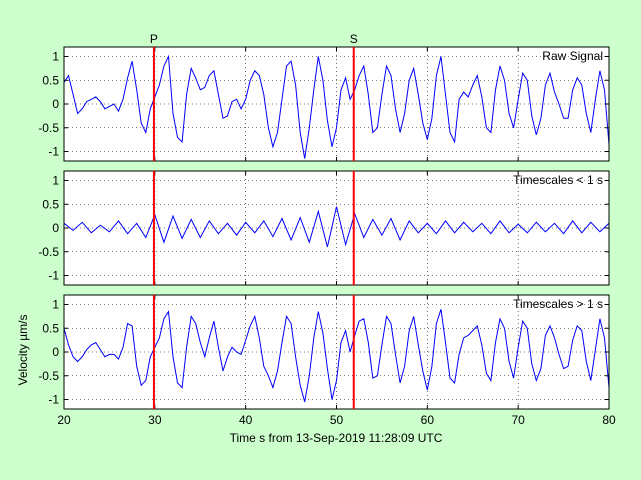  What do you see at coordinates (64, 420) in the screenshot?
I see `x-tick-label: 20` at bounding box center [64, 420].